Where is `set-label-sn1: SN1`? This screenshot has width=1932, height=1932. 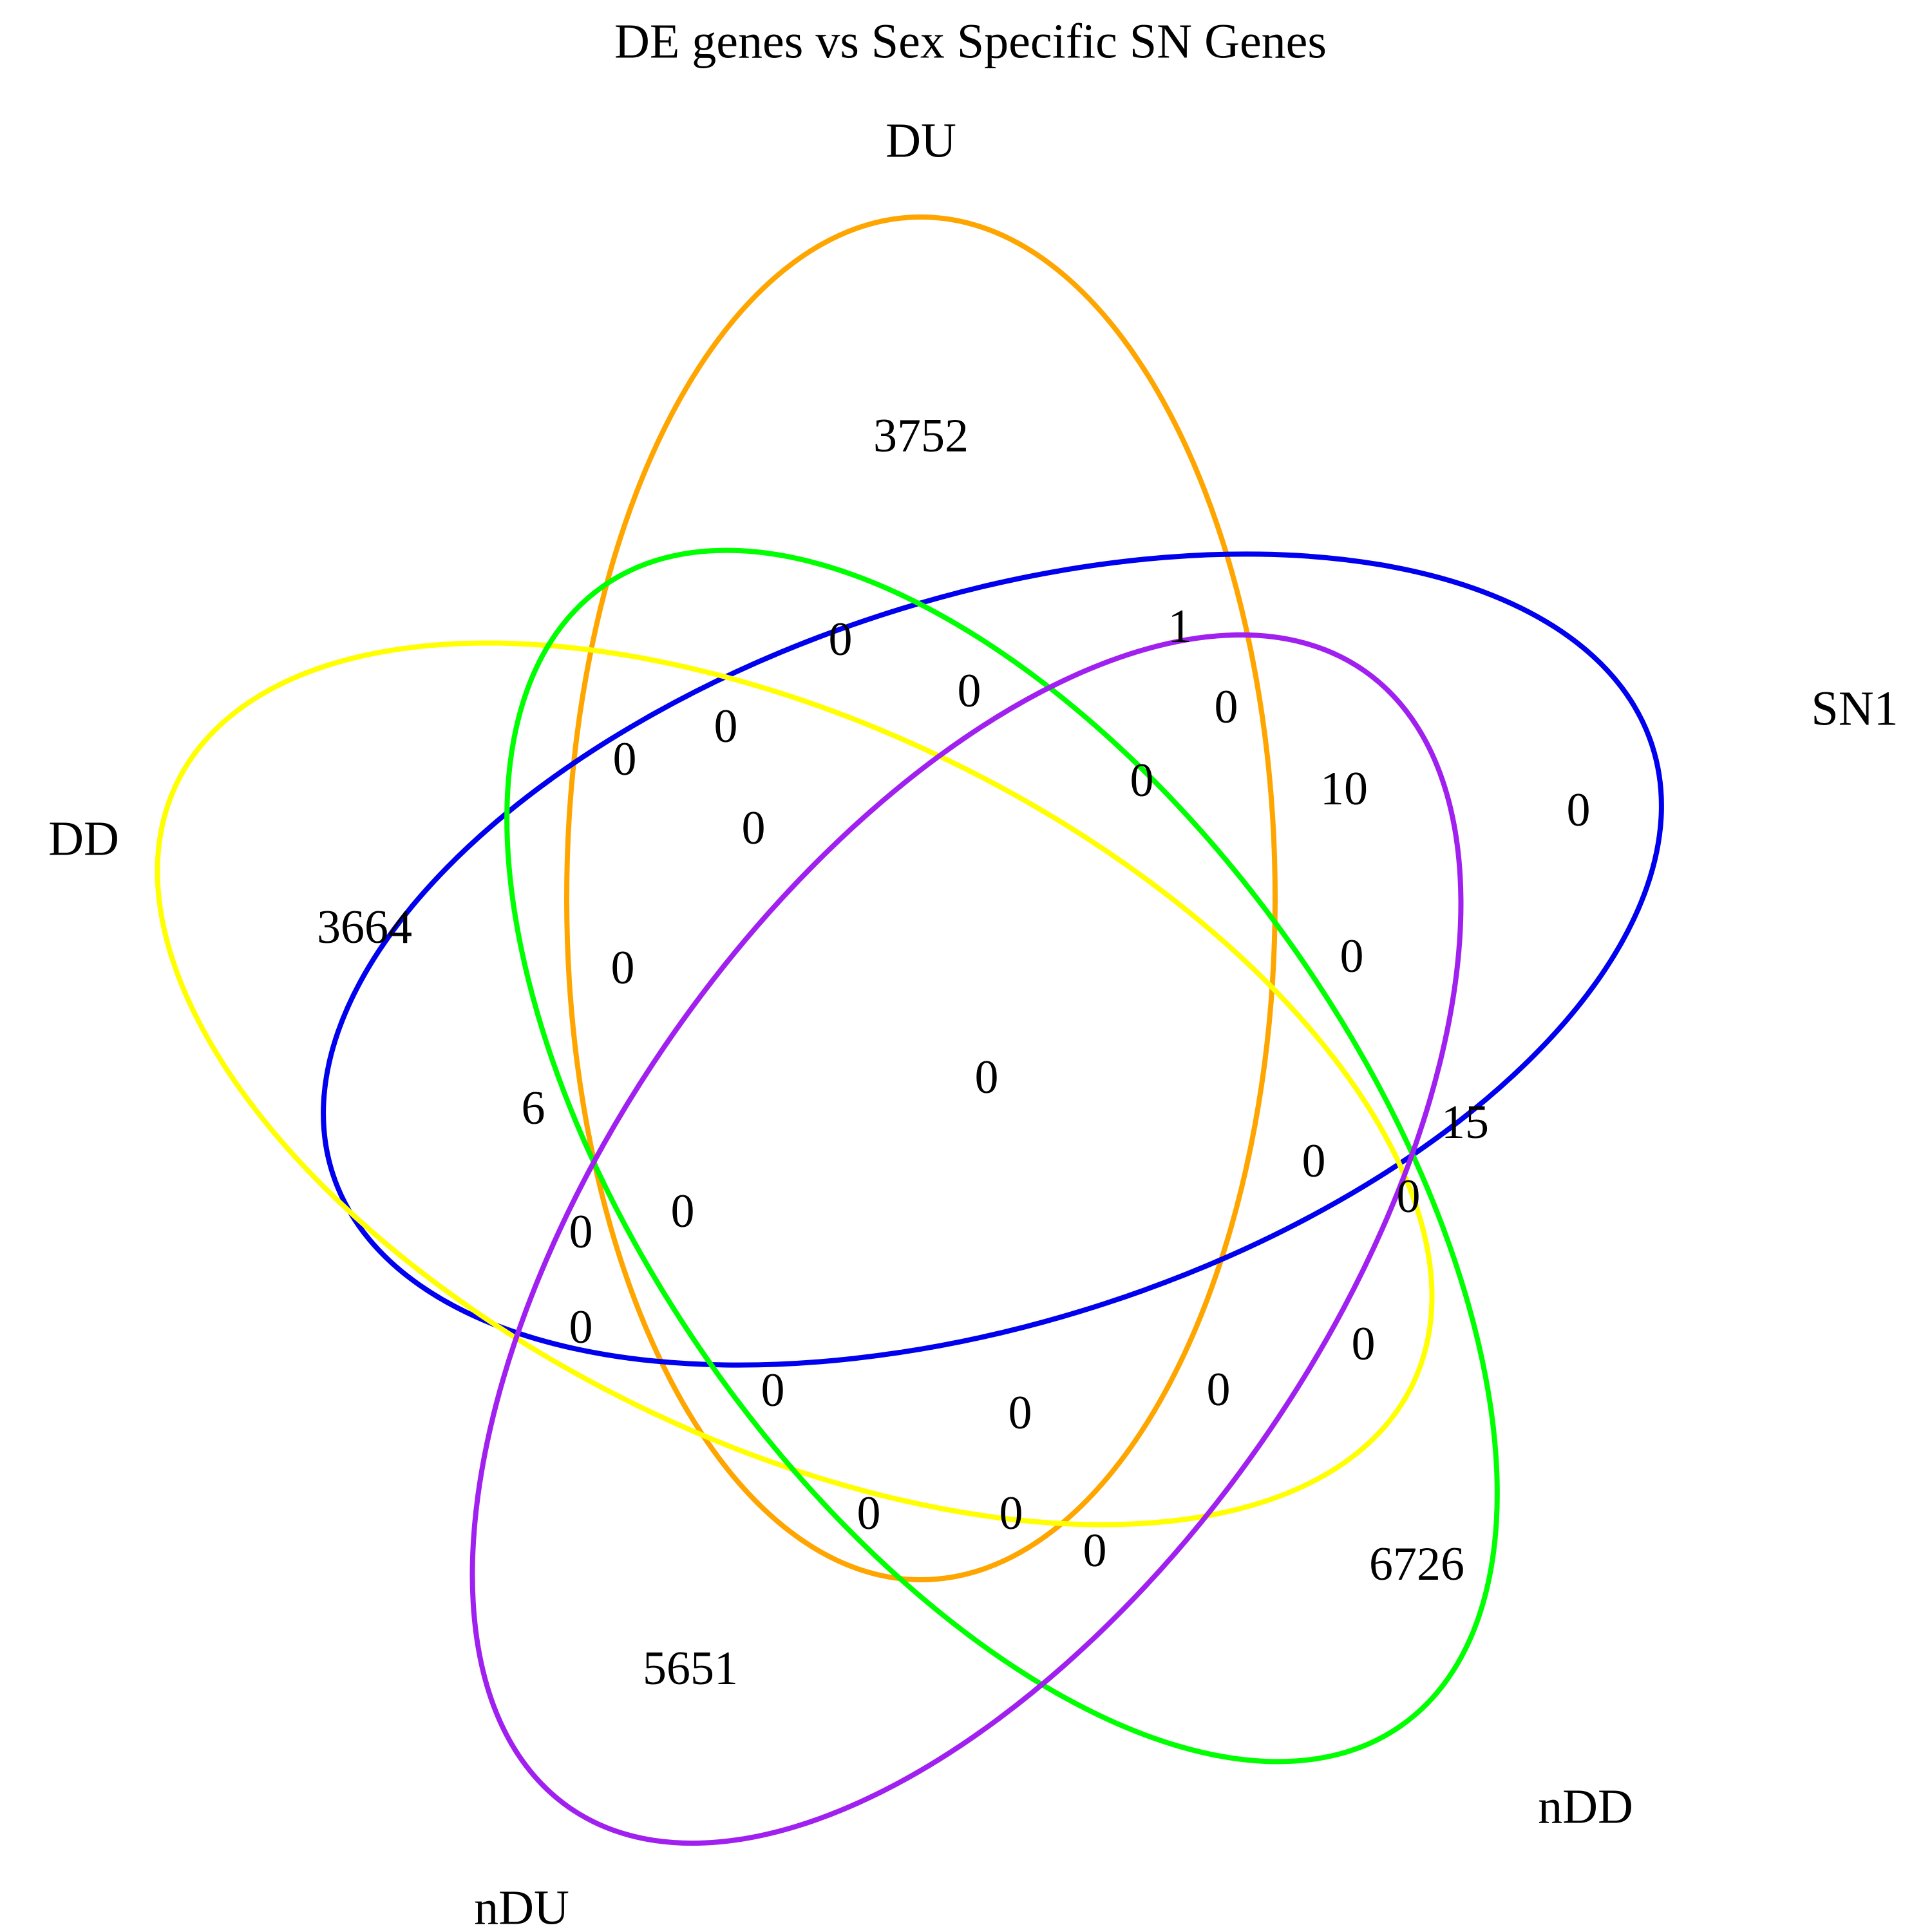
set-label-sn1: SN1 is located at coordinates (1855, 708).